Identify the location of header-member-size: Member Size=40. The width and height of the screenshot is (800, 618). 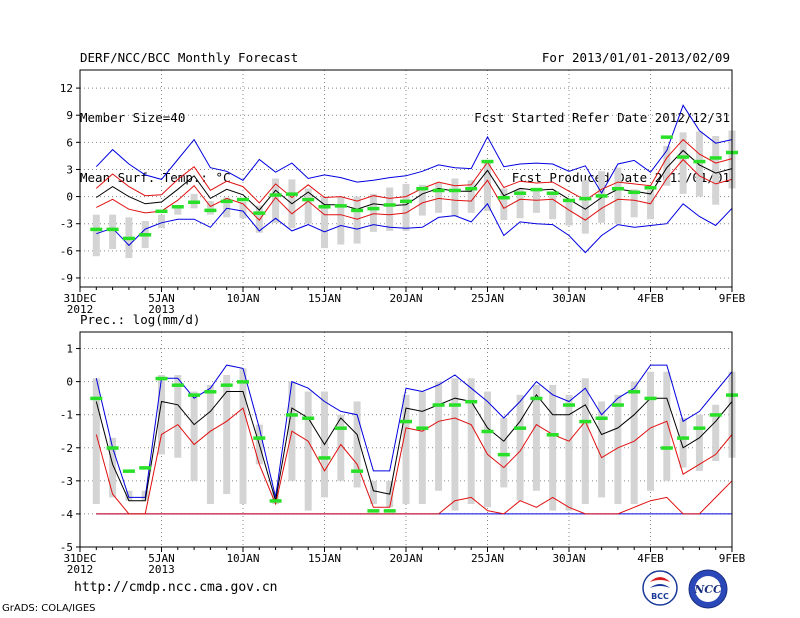
(133, 117).